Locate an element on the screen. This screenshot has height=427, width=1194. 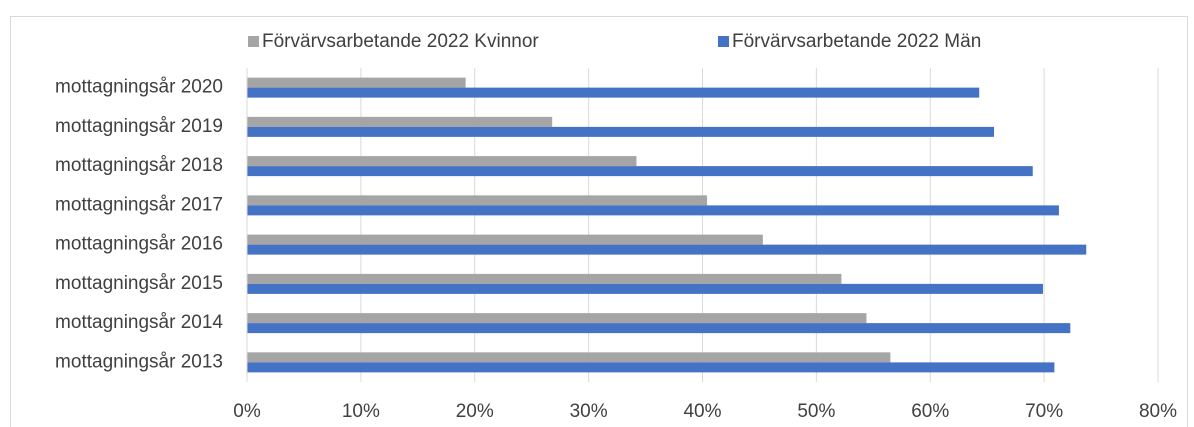
x-tick-label: 20% is located at coordinates (475, 411).